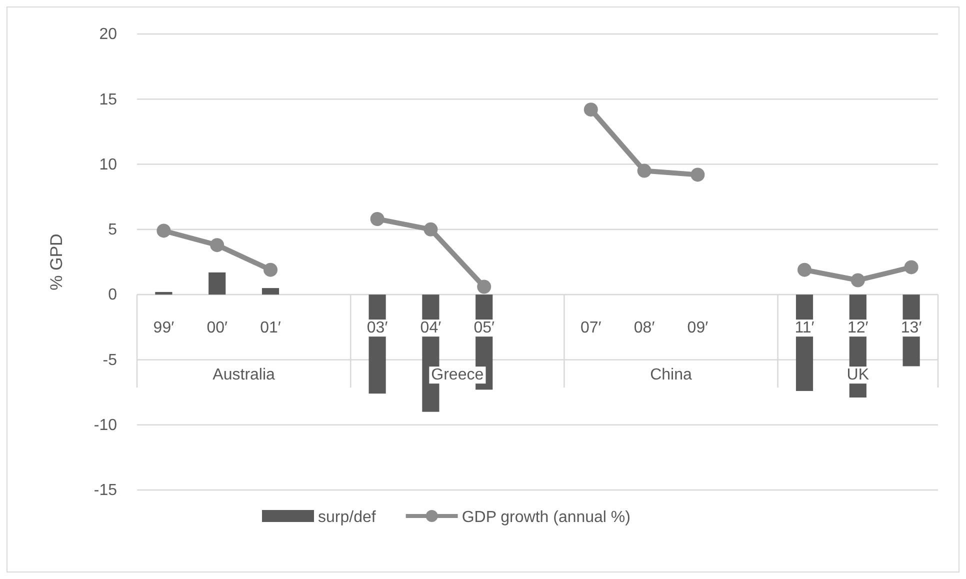  Describe the element at coordinates (671, 375) in the screenshot. I see `annotation: China` at that location.